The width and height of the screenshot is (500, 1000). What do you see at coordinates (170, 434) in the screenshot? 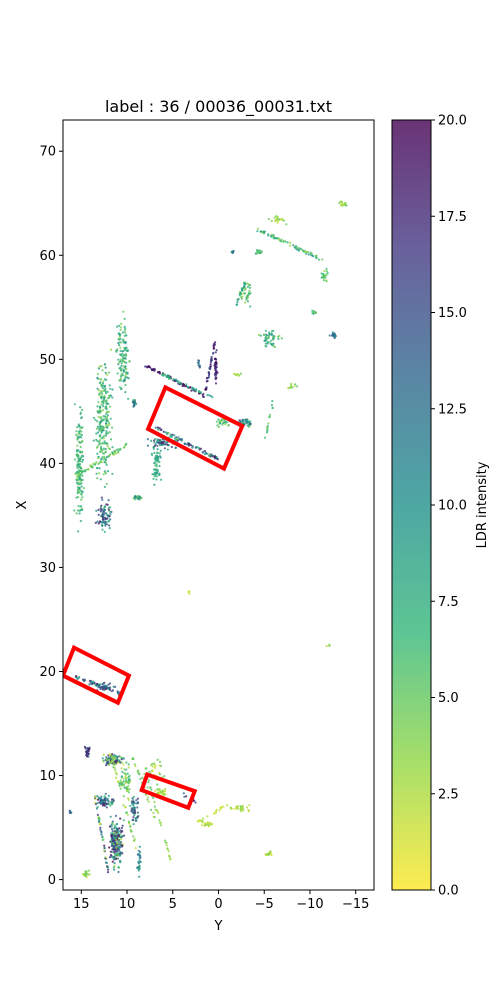
I see `data-point-1986` at bounding box center [170, 434].